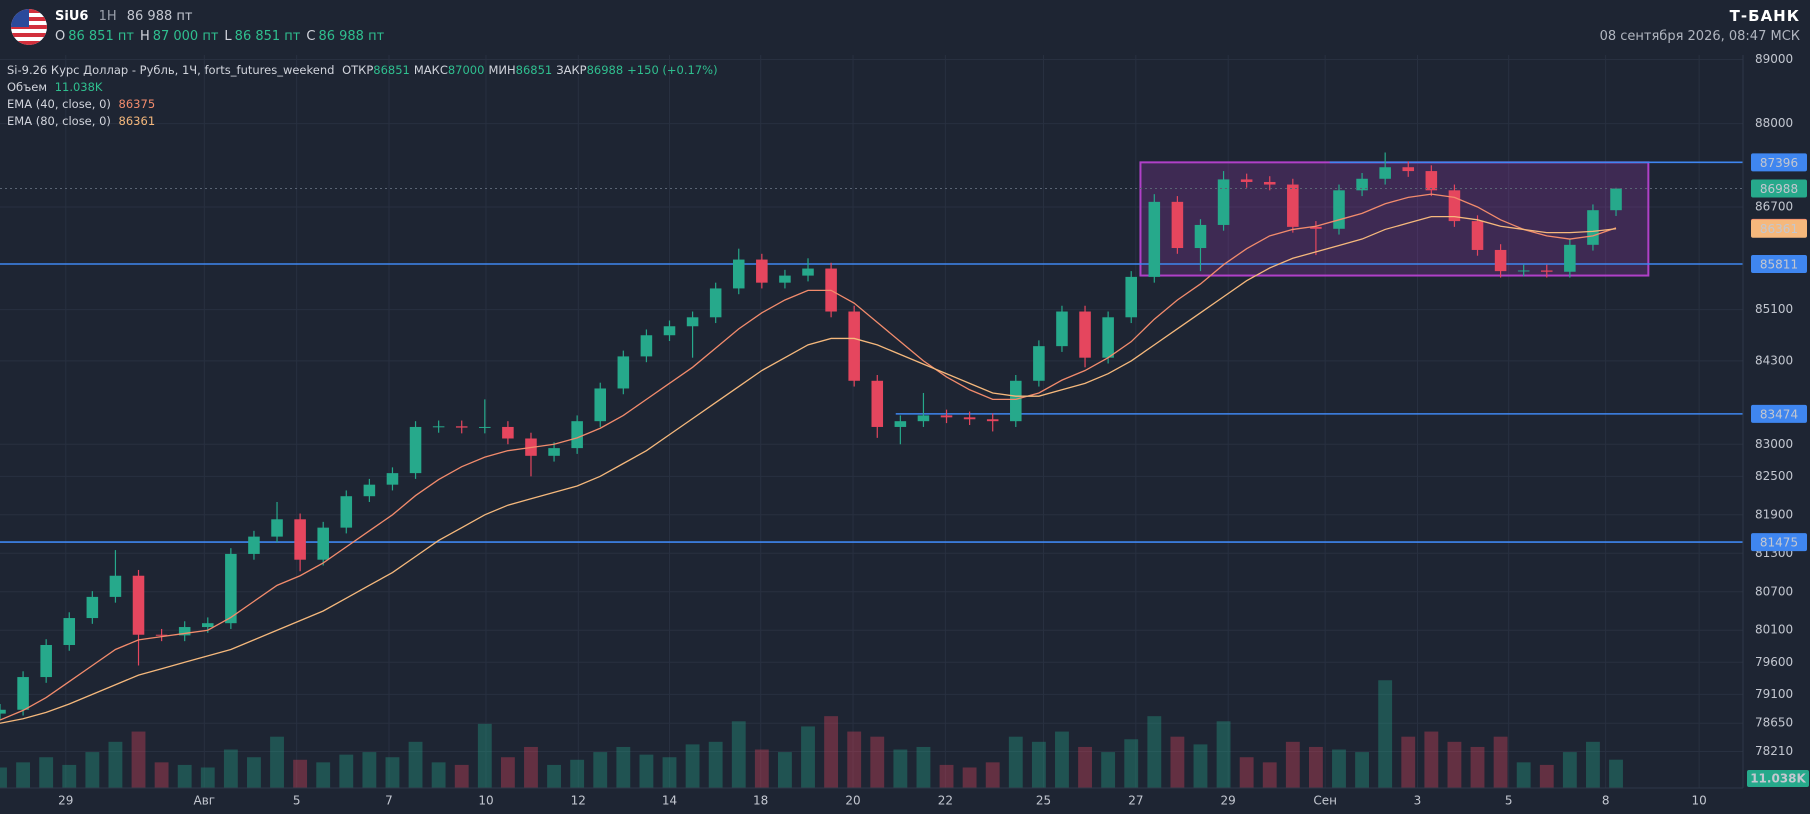 The width and height of the screenshot is (1810, 814). Describe the element at coordinates (466, 70) in the screenshot. I see `stat-value: 87000` at that location.